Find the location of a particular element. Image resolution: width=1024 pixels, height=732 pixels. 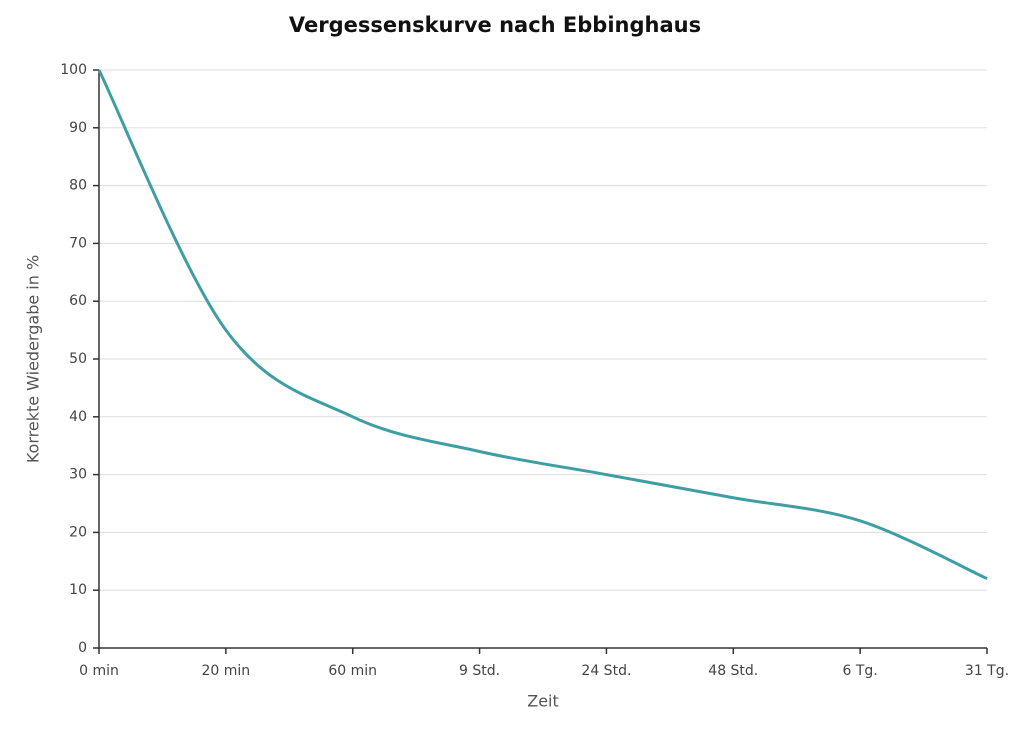

x-tick-label: 9 Std. is located at coordinates (479, 671).